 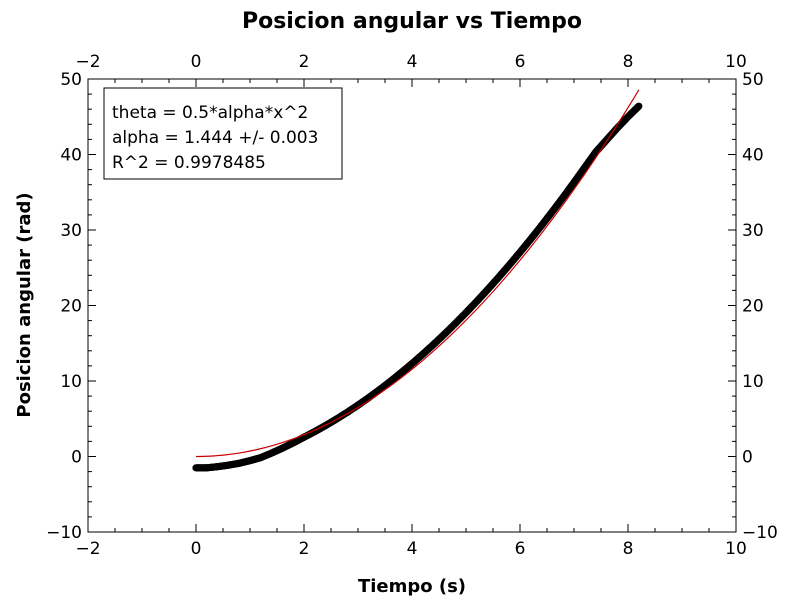 What do you see at coordinates (760, 533) in the screenshot?
I see `y-tick-label-right: −10` at bounding box center [760, 533].